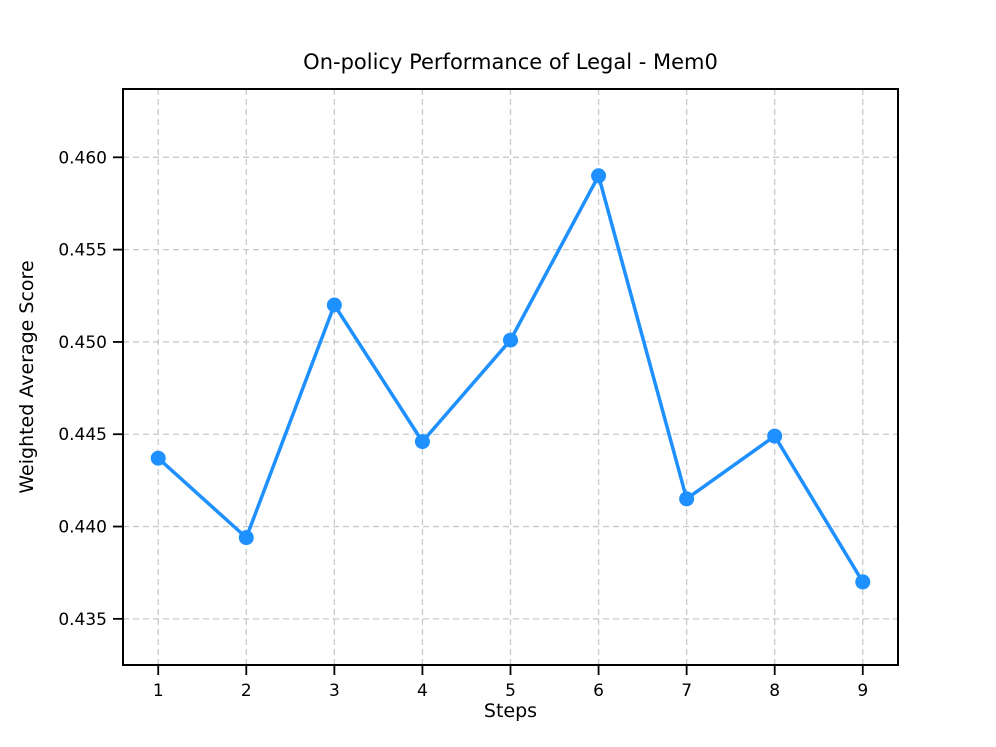  What do you see at coordinates (246, 691) in the screenshot?
I see `x-tick-label: 2` at bounding box center [246, 691].